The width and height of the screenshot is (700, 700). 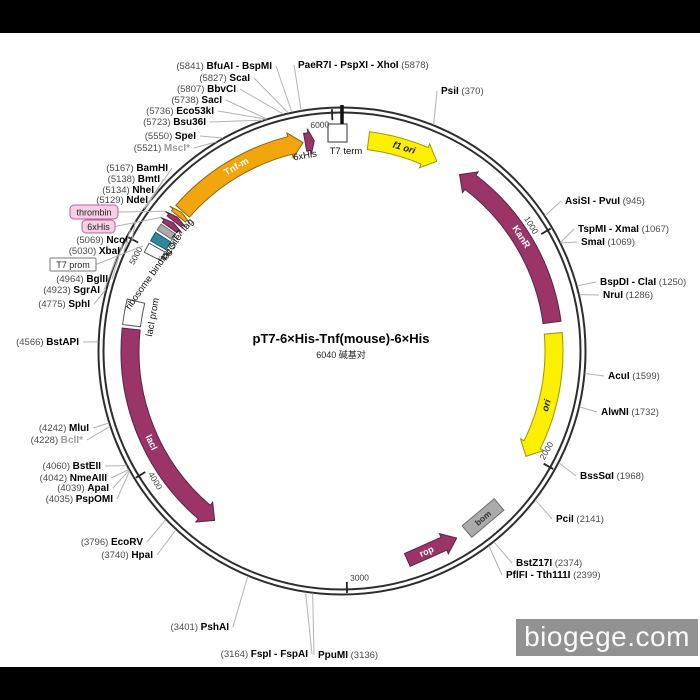 What do you see at coordinates (224, 66) in the screenshot?
I see `enzyme-label-BfuAI-BspMI: (5841) BfuAI - BspMI` at bounding box center [224, 66].